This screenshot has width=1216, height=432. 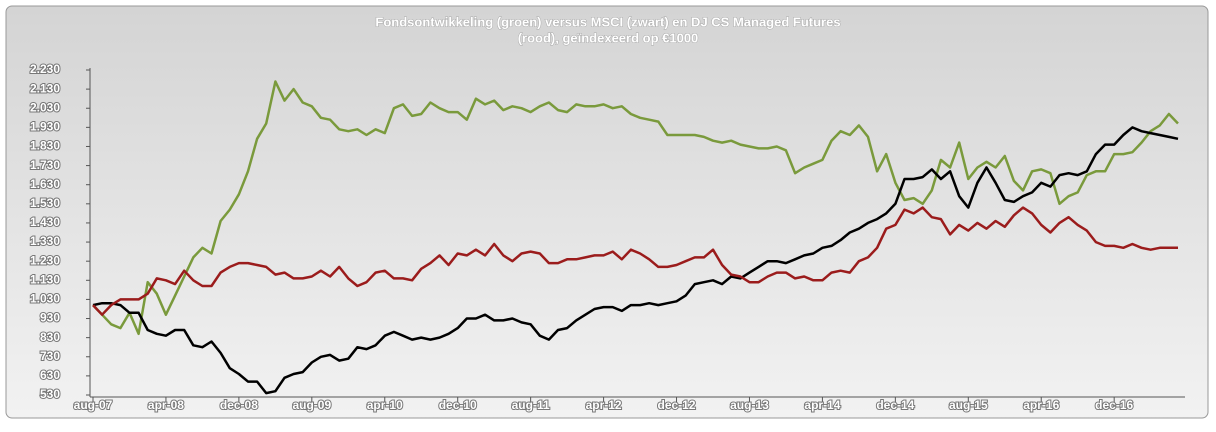 What do you see at coordinates (458, 405) in the screenshot?
I see `x-tick-label: dec-10` at bounding box center [458, 405].